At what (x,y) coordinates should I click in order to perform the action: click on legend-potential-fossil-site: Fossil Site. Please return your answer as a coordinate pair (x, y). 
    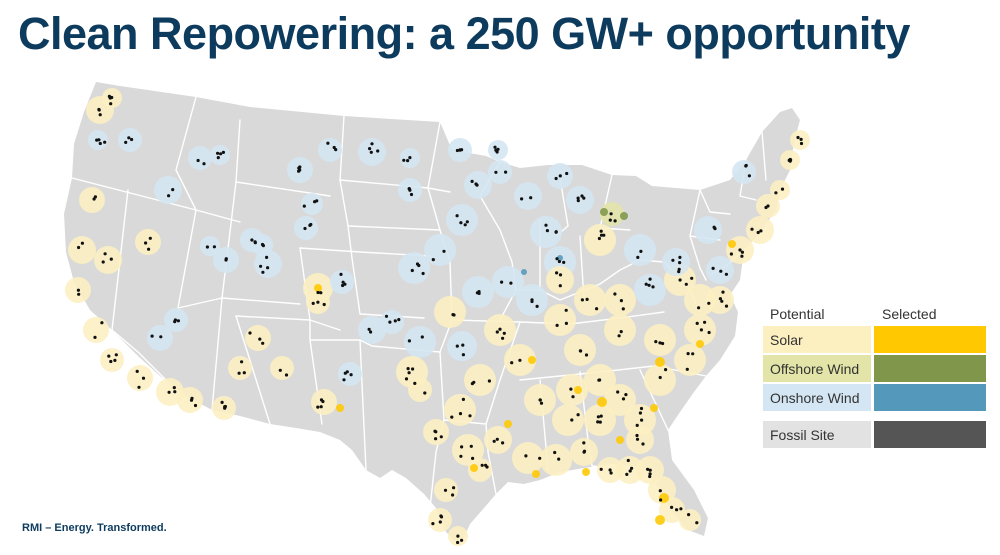
    Looking at the image, I should click on (817, 434).